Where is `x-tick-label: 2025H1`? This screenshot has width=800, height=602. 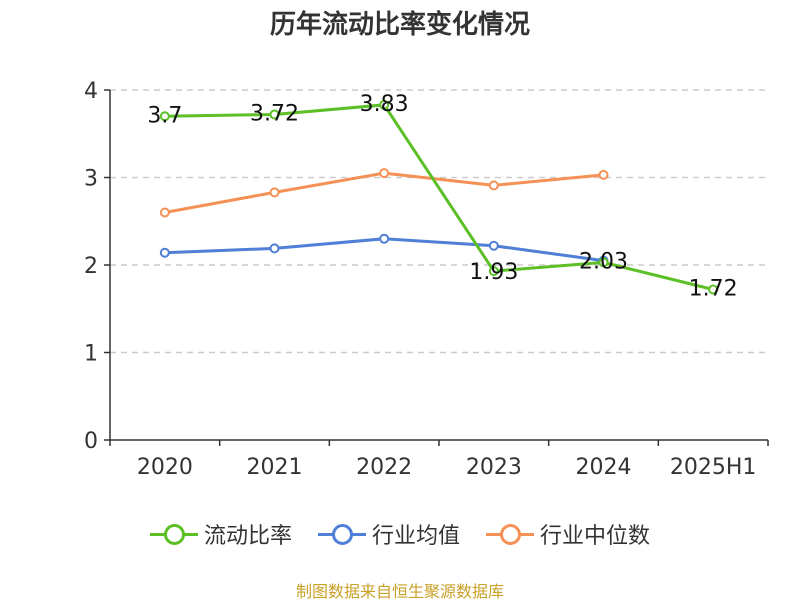
x-tick-label: 2025H1 is located at coordinates (713, 467).